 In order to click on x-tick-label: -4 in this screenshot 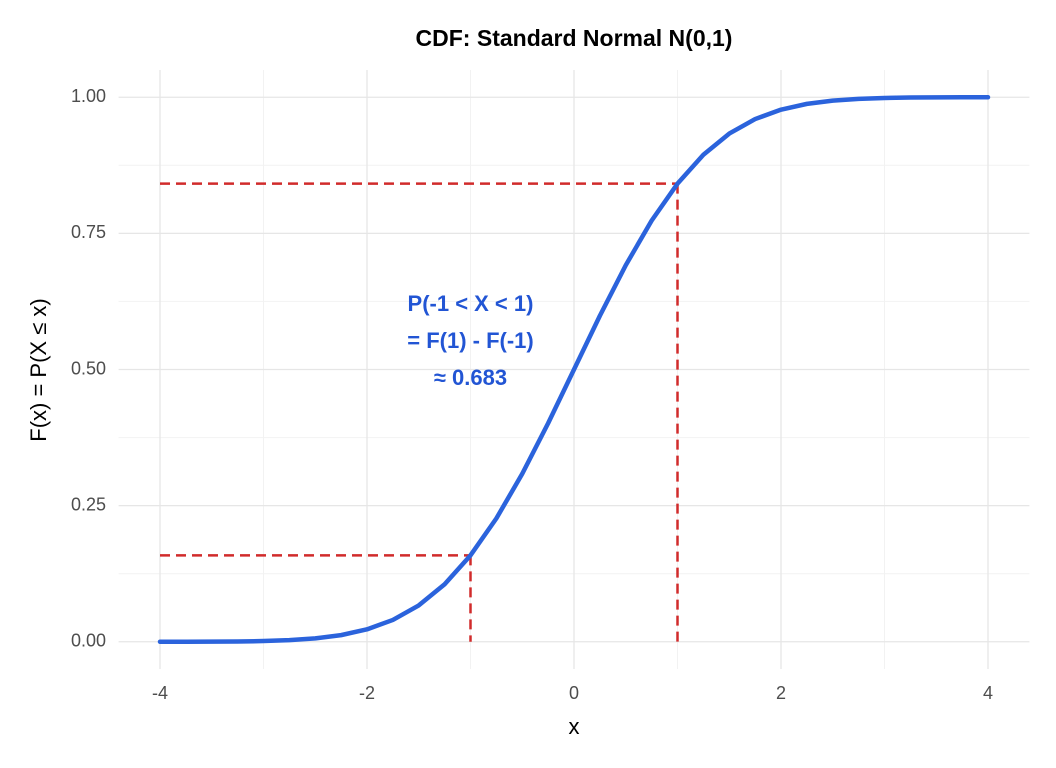, I will do `click(160, 693)`.